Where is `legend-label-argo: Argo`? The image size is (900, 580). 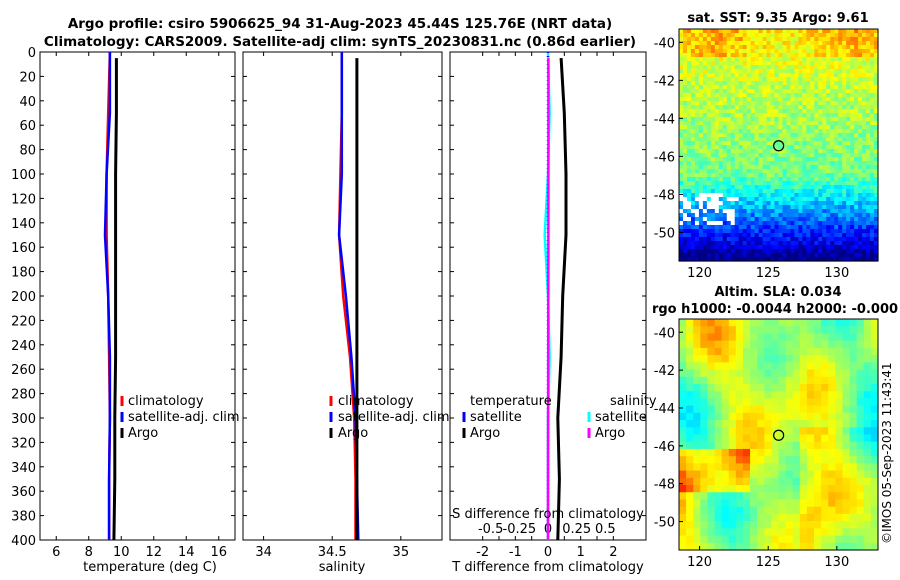 legend-label-argo: Argo is located at coordinates (353, 433).